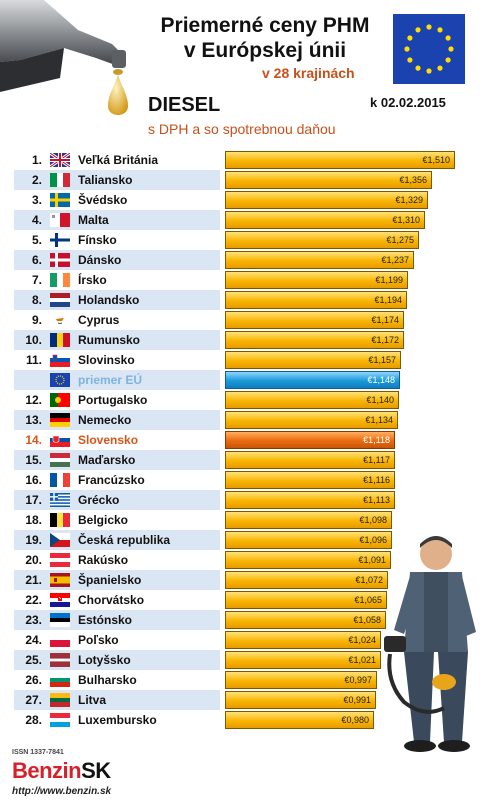  Describe the element at coordinates (60, 240) in the screenshot. I see `finland-flag-icon` at that location.